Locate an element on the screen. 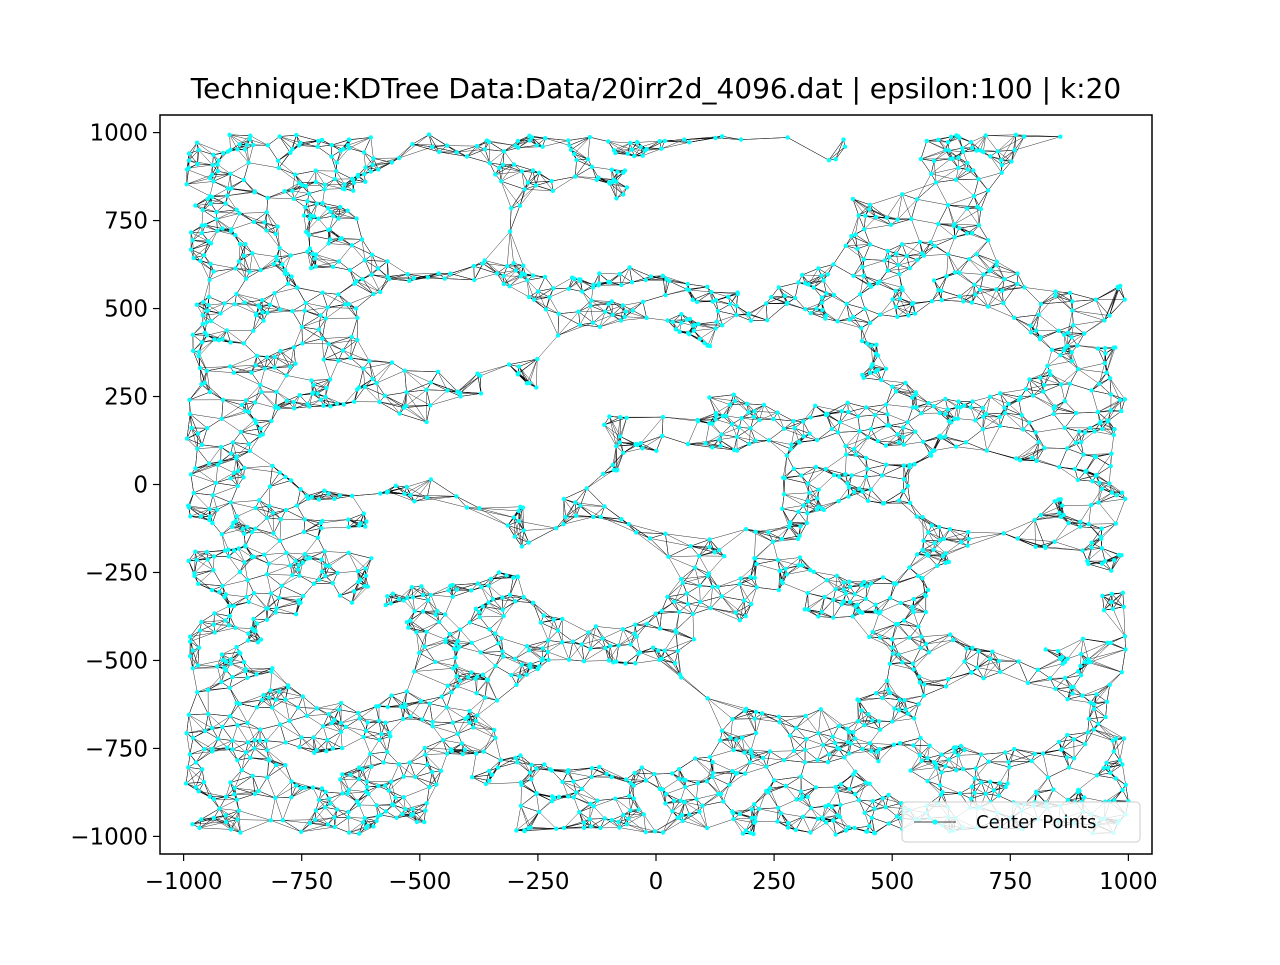  x-tick-label: −500 is located at coordinates (419, 882).